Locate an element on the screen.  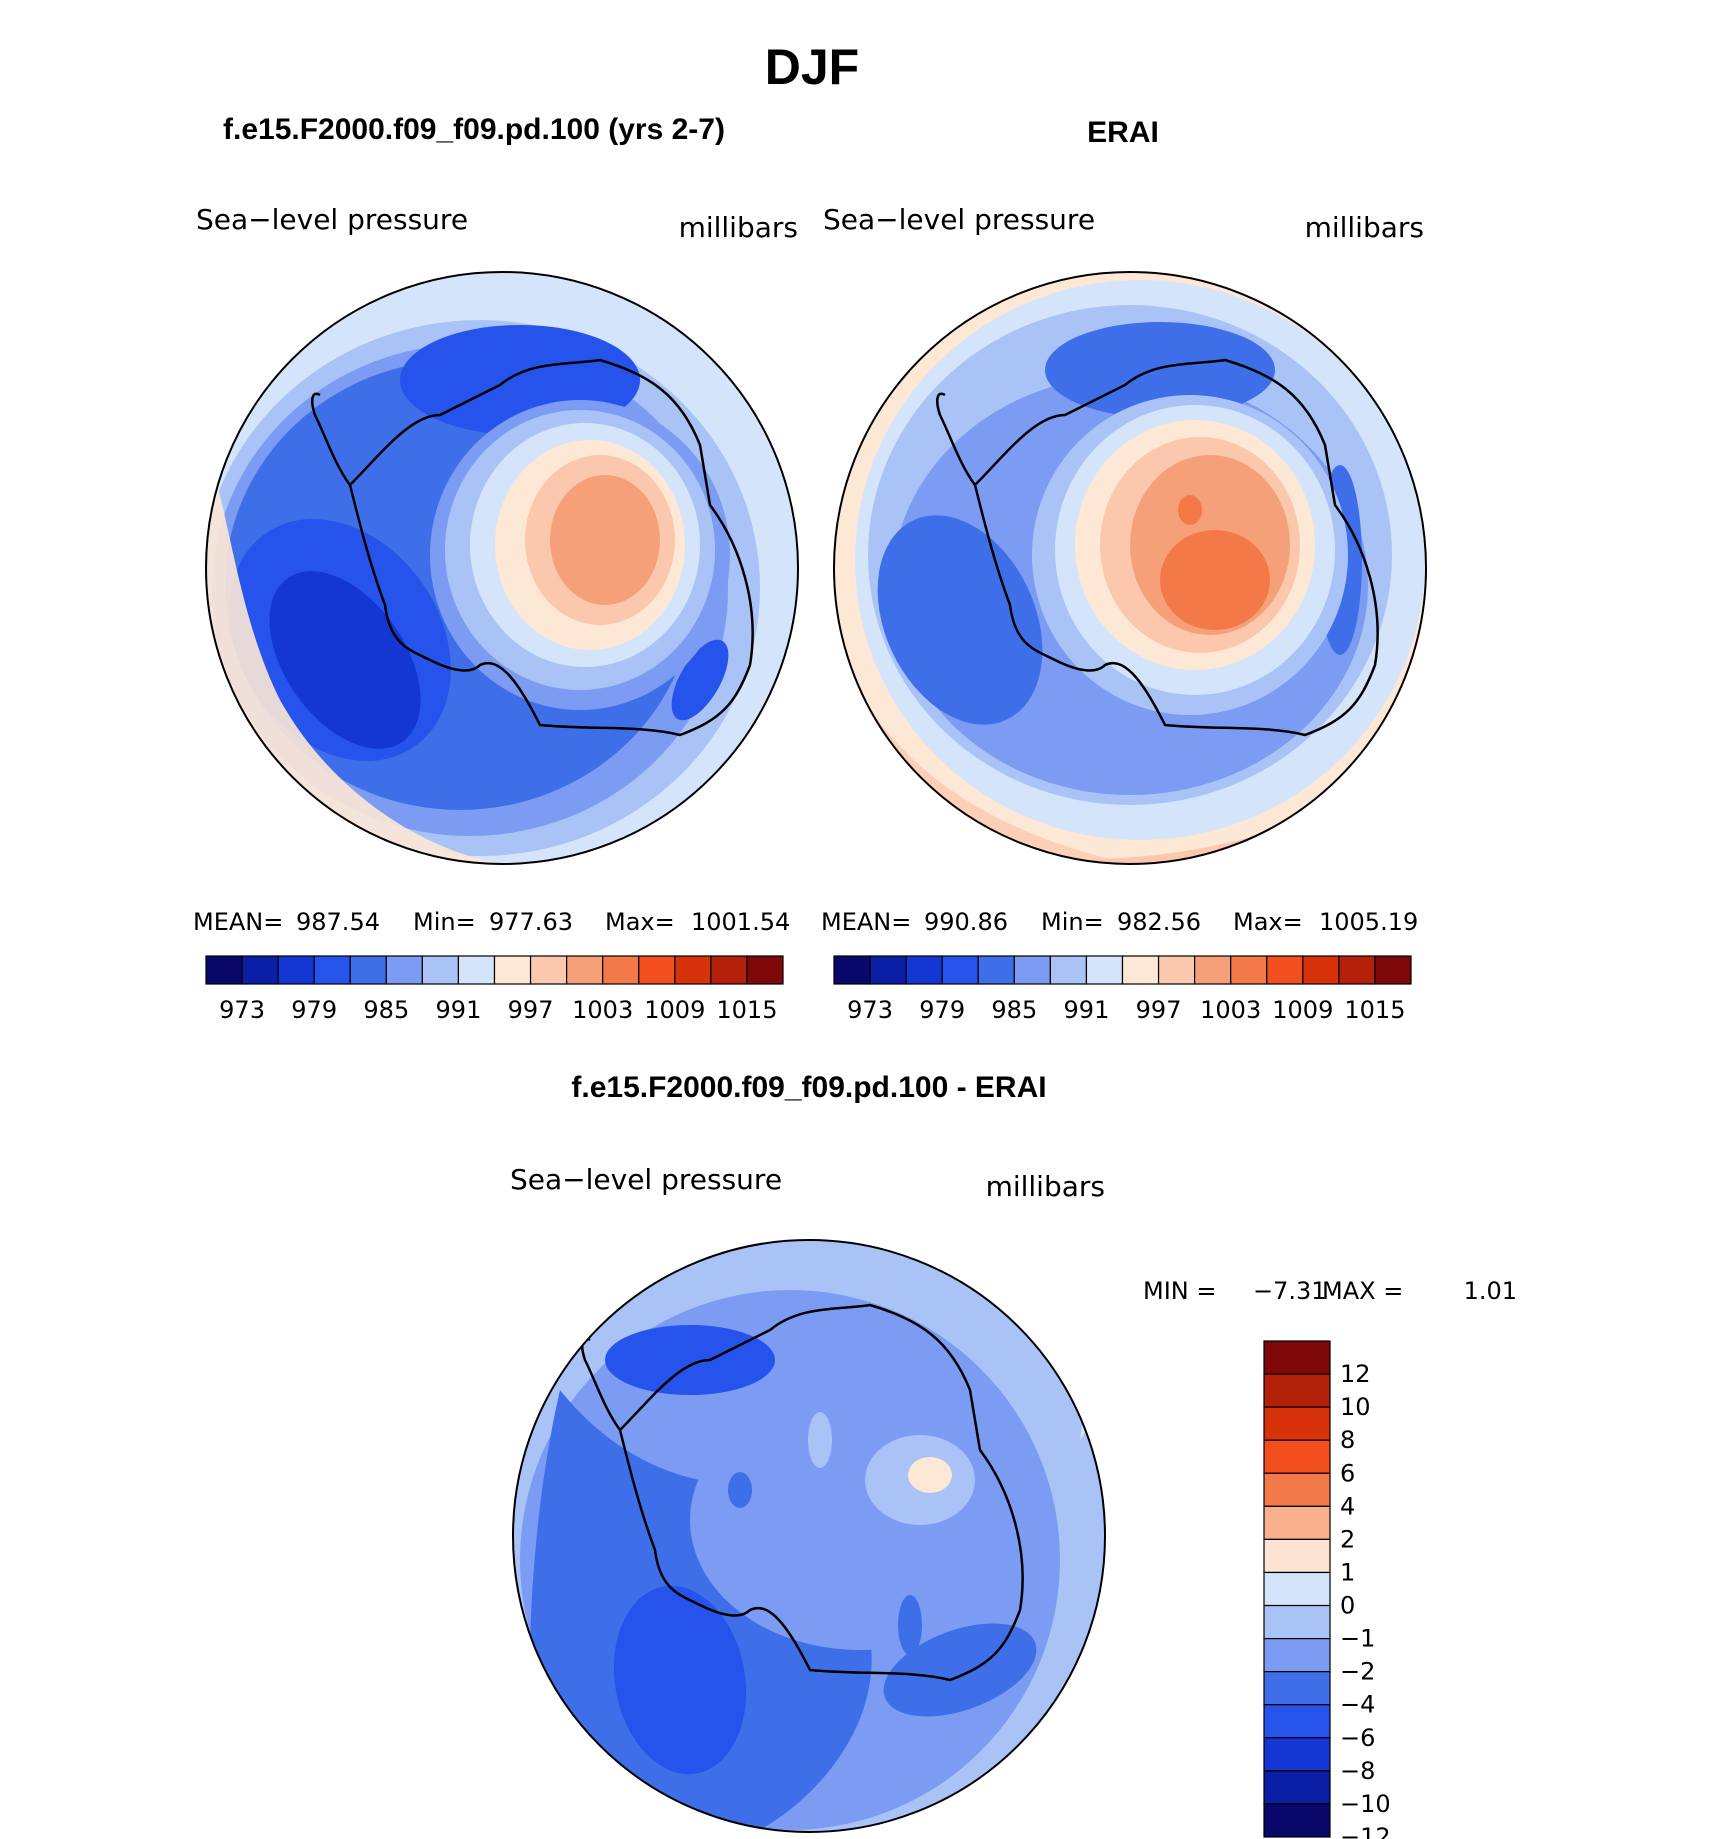
colorbar-tick-label: −12 is located at coordinates (1365, 1831).